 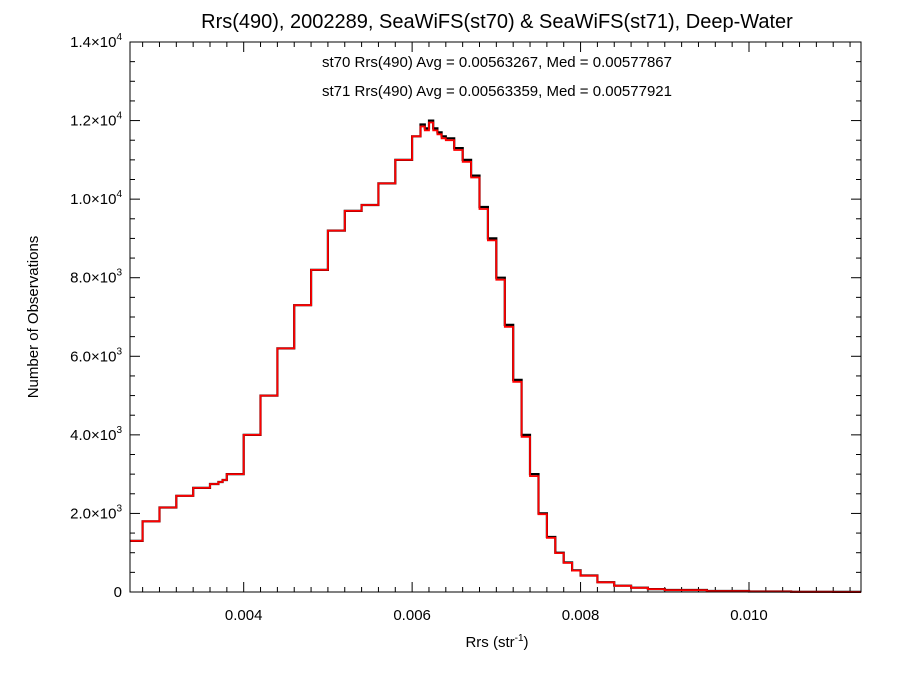 I want to click on x-axis-label: Rrs (str-1), so click(x=496, y=642).